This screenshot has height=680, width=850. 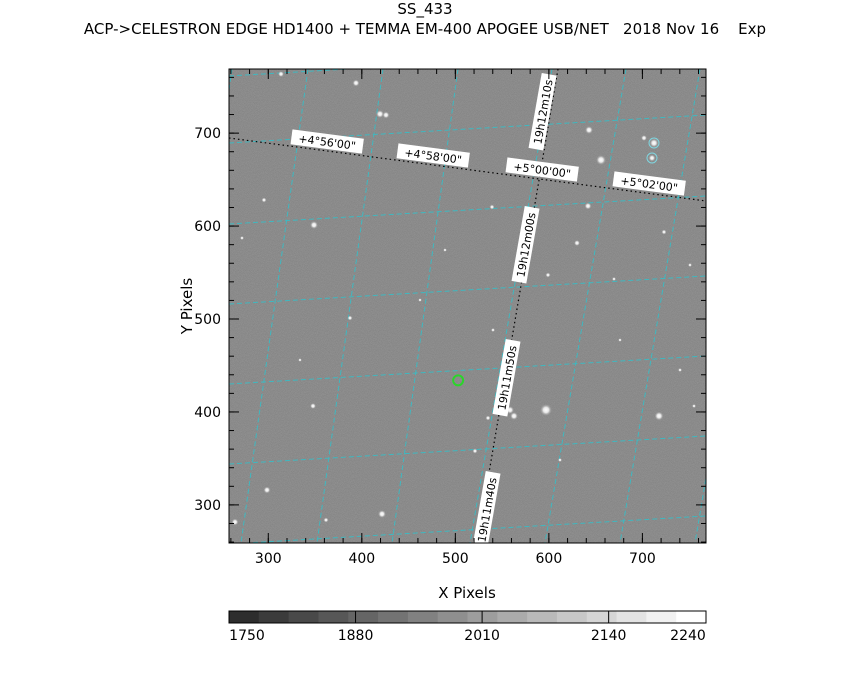 What do you see at coordinates (247, 636) in the screenshot?
I see `colorbar-tick-label: 1750` at bounding box center [247, 636].